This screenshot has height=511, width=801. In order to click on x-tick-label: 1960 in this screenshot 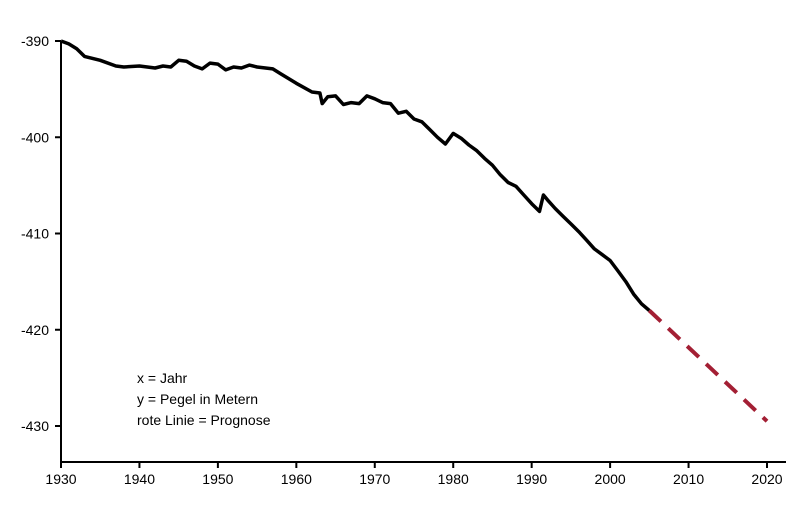, I will do `click(296, 479)`.